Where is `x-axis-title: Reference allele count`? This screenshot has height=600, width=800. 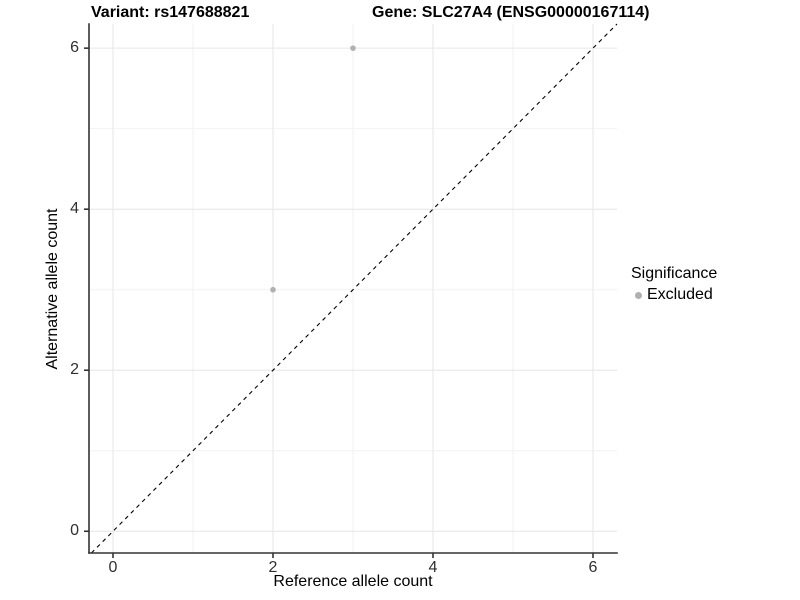
x-axis-title: Reference allele count is located at coordinates (353, 581).